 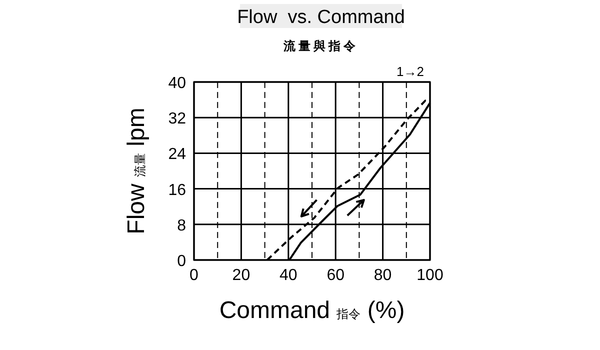 What do you see at coordinates (321, 17) in the screenshot?
I see `chart-title: Flow vs. Command` at bounding box center [321, 17].